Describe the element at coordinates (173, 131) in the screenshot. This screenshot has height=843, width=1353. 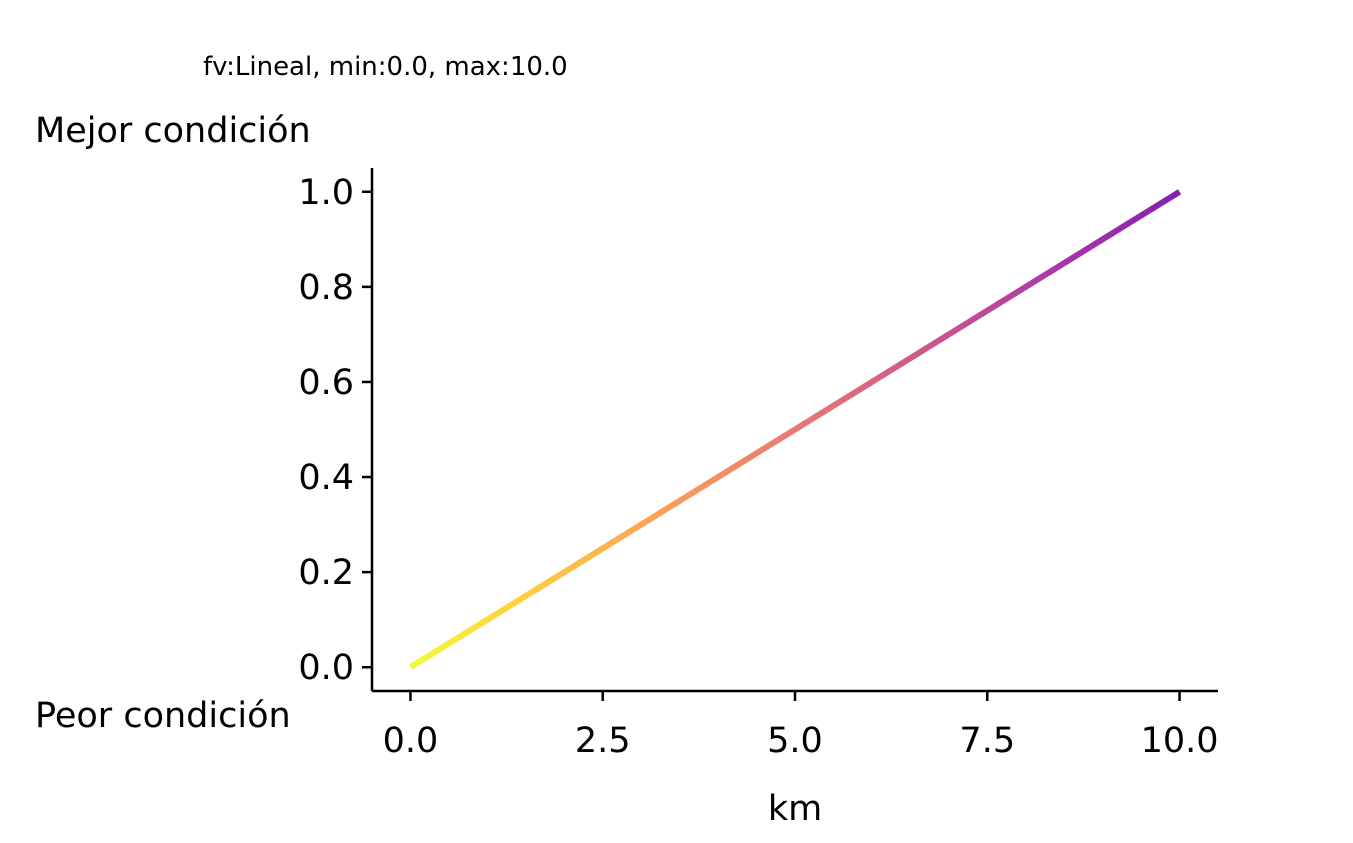
I see `y-label-top: Mejor condición` at that location.